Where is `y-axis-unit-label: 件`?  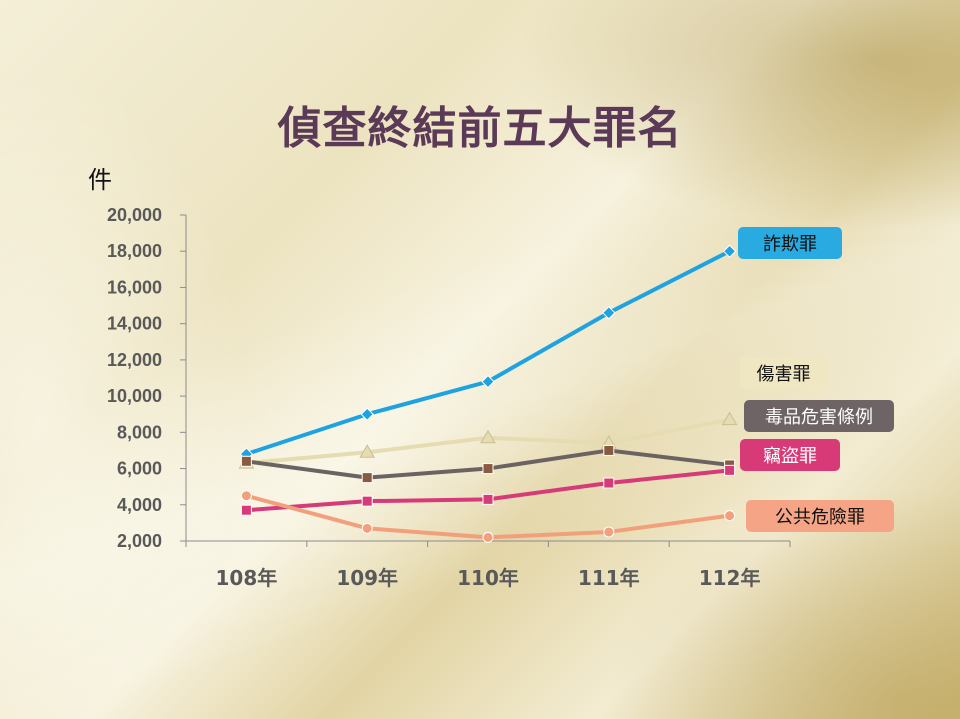
y-axis-unit-label: 件 is located at coordinates (100, 180).